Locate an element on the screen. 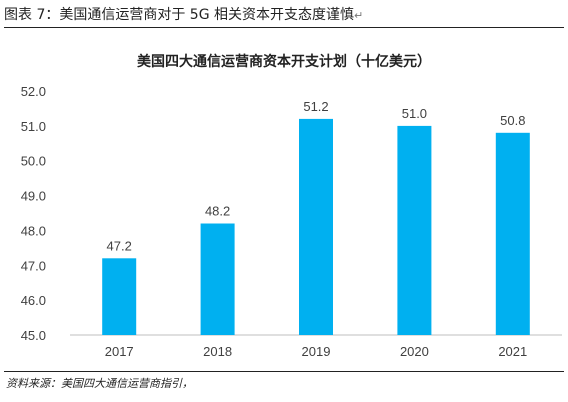 The width and height of the screenshot is (568, 402). caption-divider is located at coordinates (284, 27).